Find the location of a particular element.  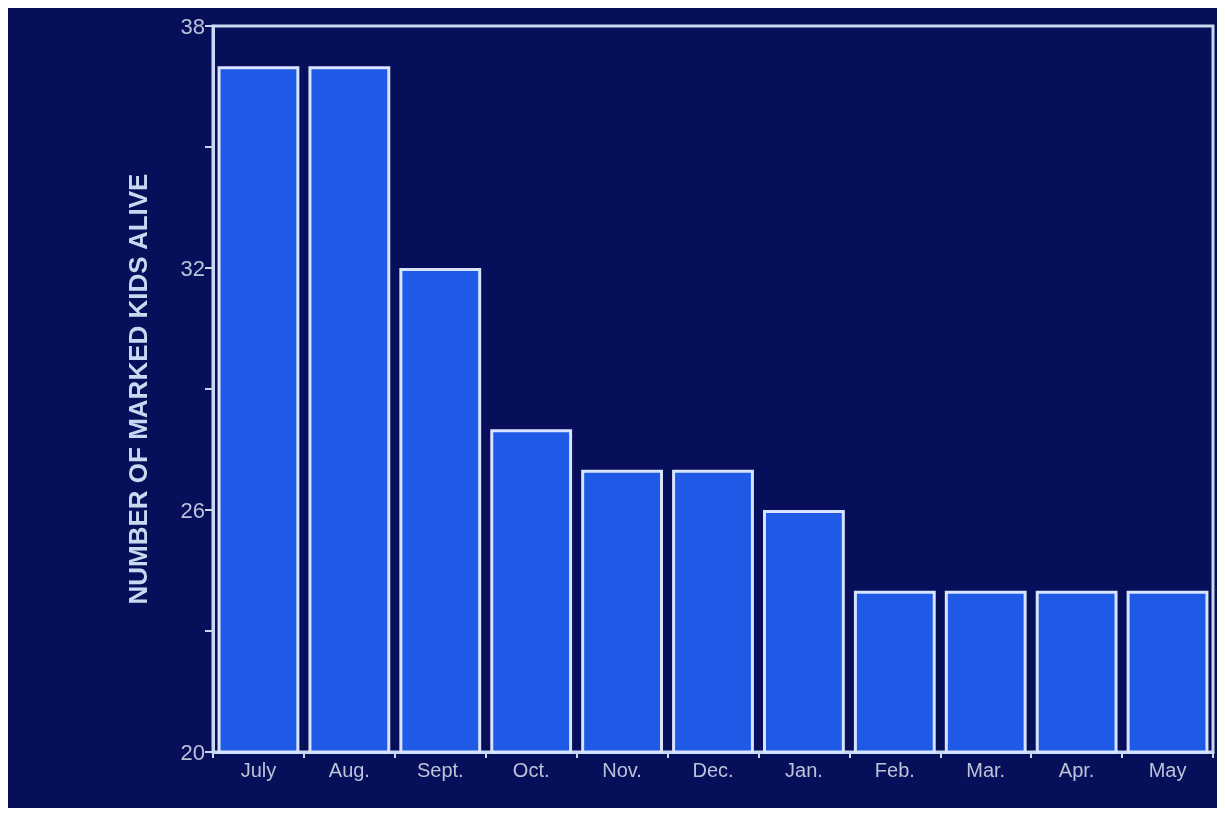

x-tick-label: July is located at coordinates (258, 770).